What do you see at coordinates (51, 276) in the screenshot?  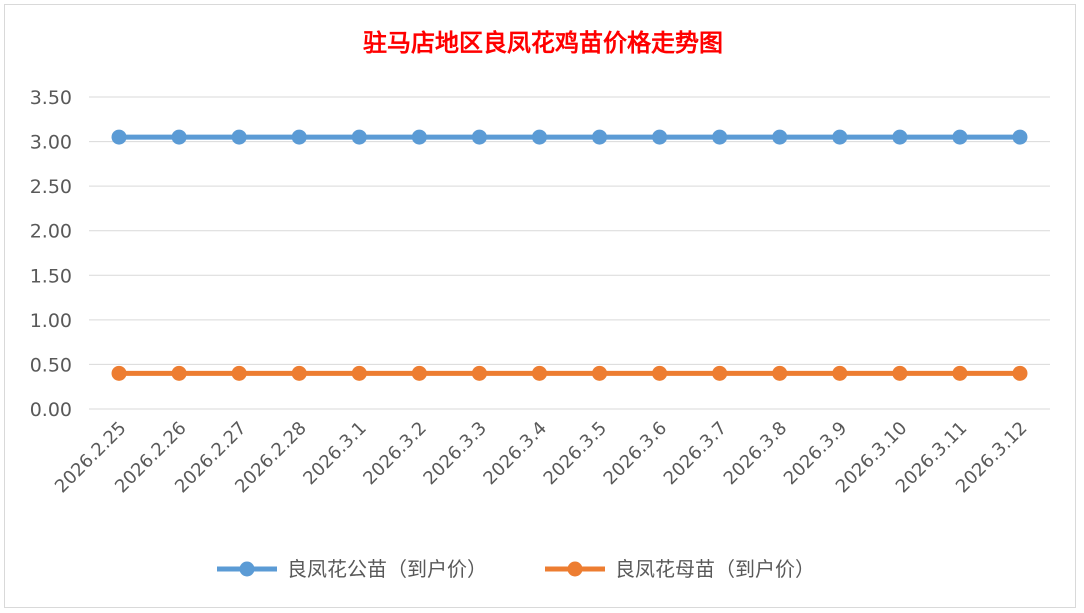 I see `y-tick-label: 1.50` at bounding box center [51, 276].